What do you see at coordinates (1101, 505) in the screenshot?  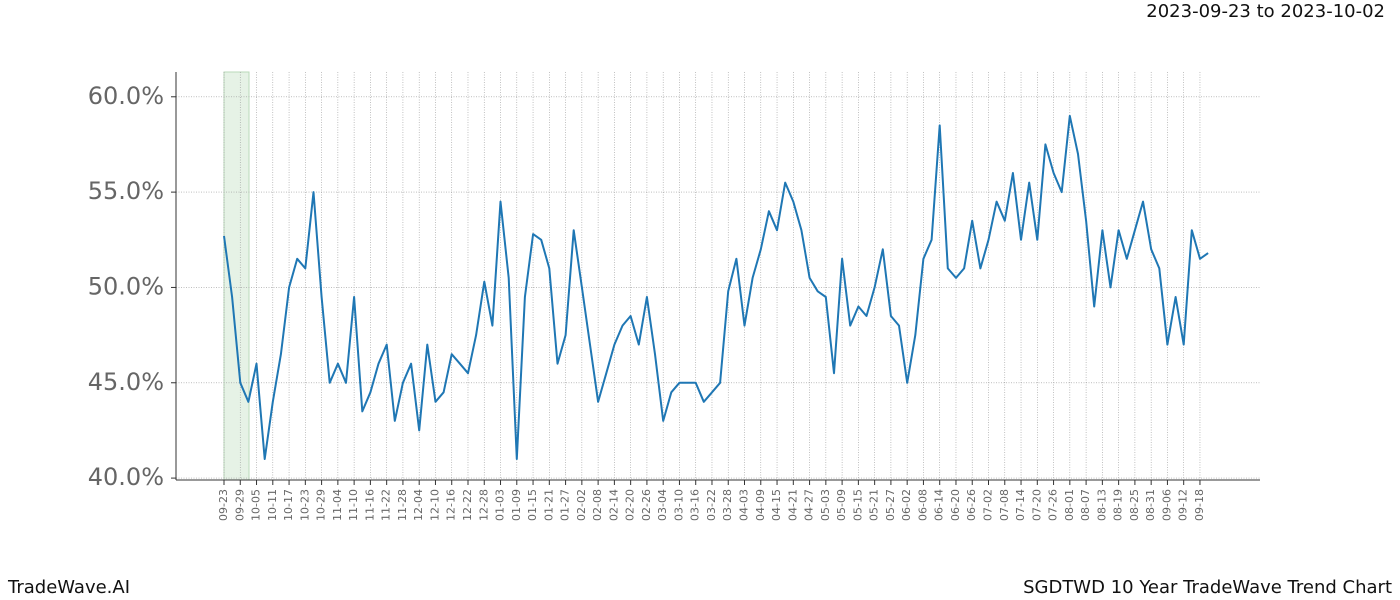 I see `x-tick-label: 08-13` at bounding box center [1101, 505].